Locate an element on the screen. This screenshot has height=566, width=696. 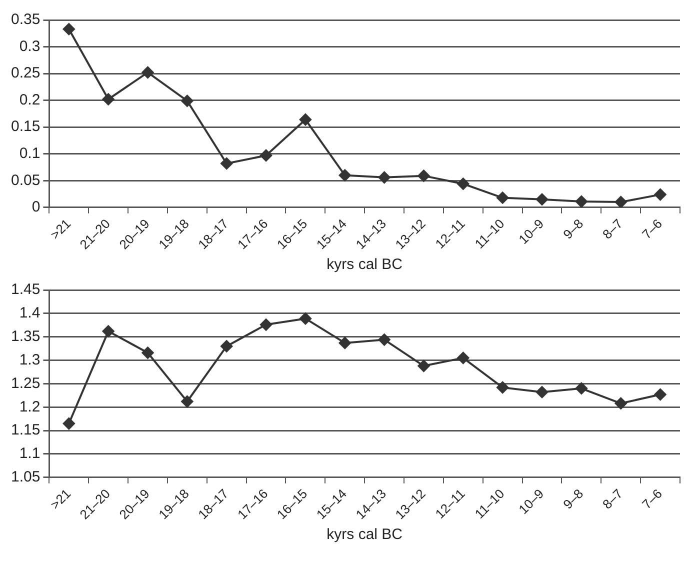
y-tick-label: 0.25 is located at coordinates (25, 73).